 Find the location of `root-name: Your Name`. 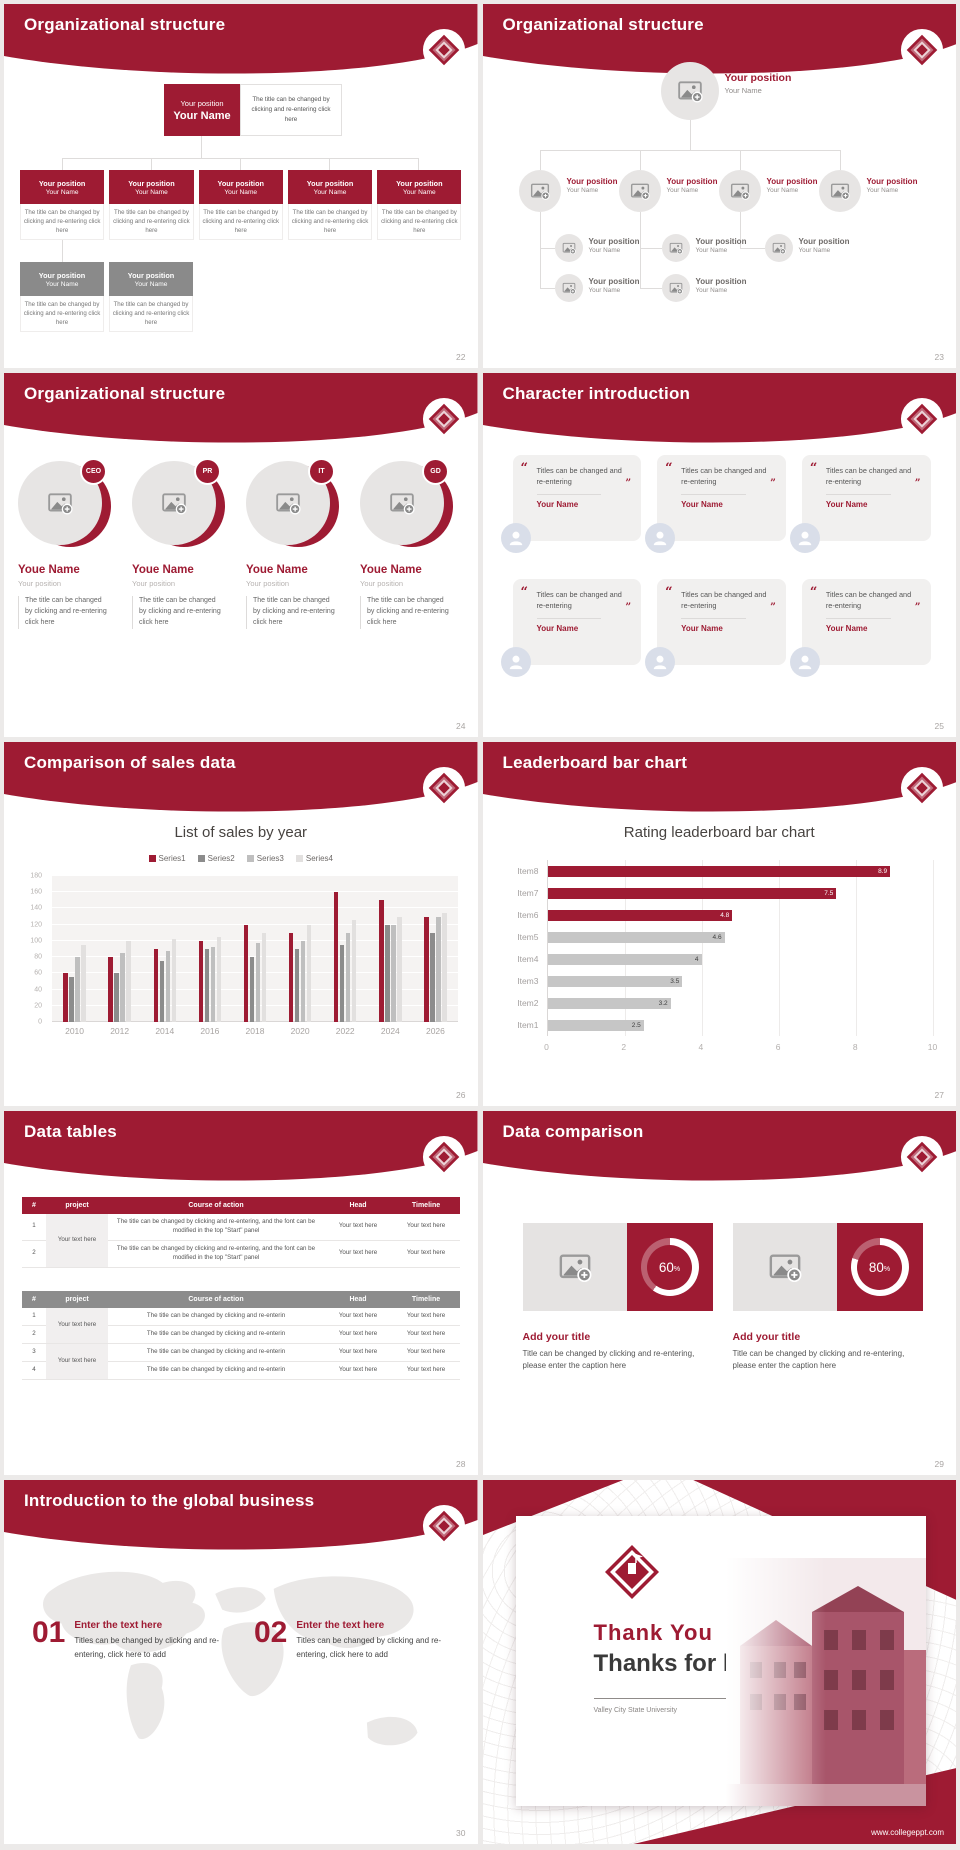

root-name: Your Name is located at coordinates (202, 115).